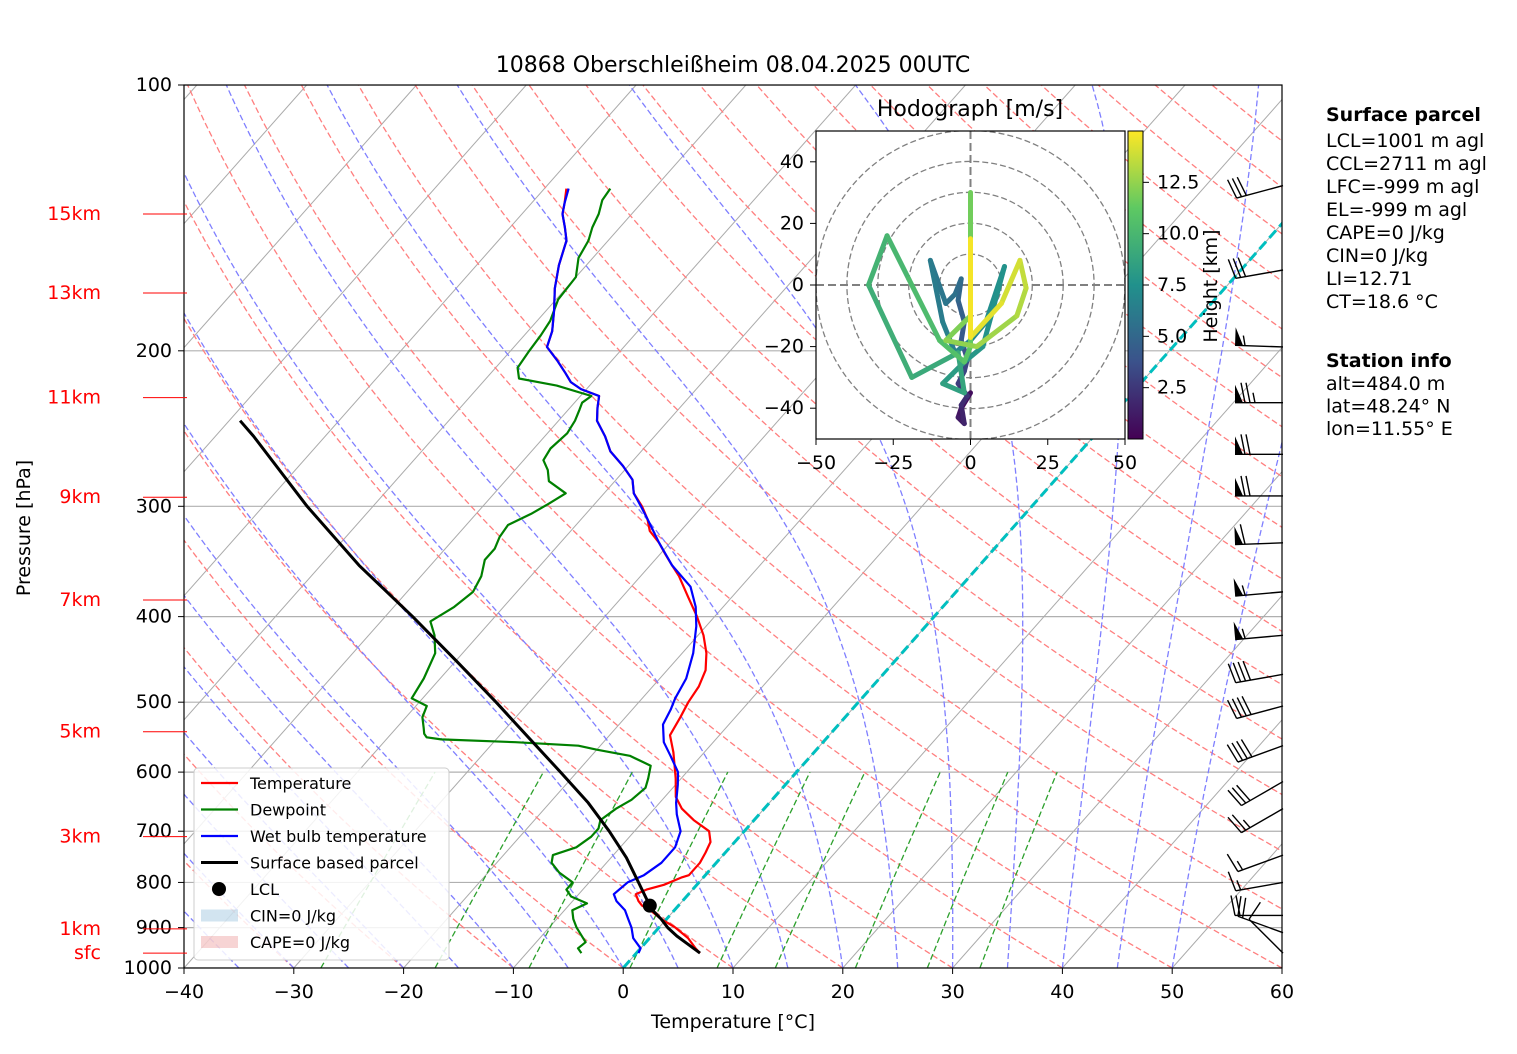 The image size is (1517, 1054). What do you see at coordinates (1382, 302) in the screenshot?
I see `surface-parcel-line: CT=18.6 °C` at bounding box center [1382, 302].